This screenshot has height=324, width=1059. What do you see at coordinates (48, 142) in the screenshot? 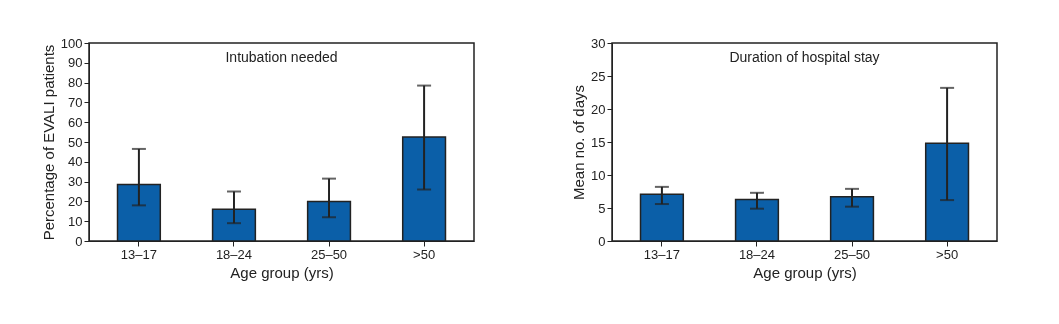
I see `y-axis-title: Percentage of EVALI patients` at bounding box center [48, 142].